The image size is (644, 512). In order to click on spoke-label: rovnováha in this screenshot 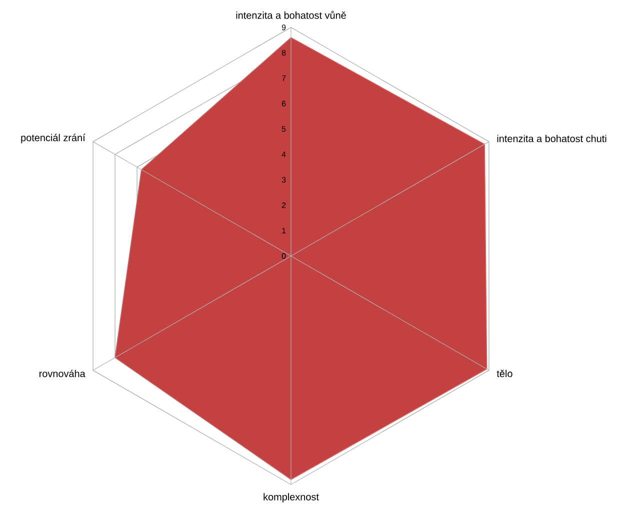, I will do `click(62, 374)`.